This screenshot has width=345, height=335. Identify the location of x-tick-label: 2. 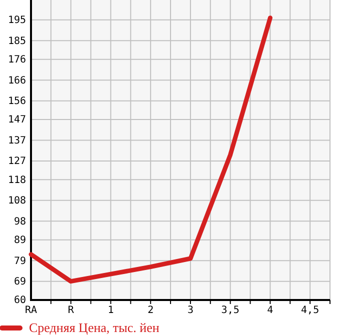
(151, 310).